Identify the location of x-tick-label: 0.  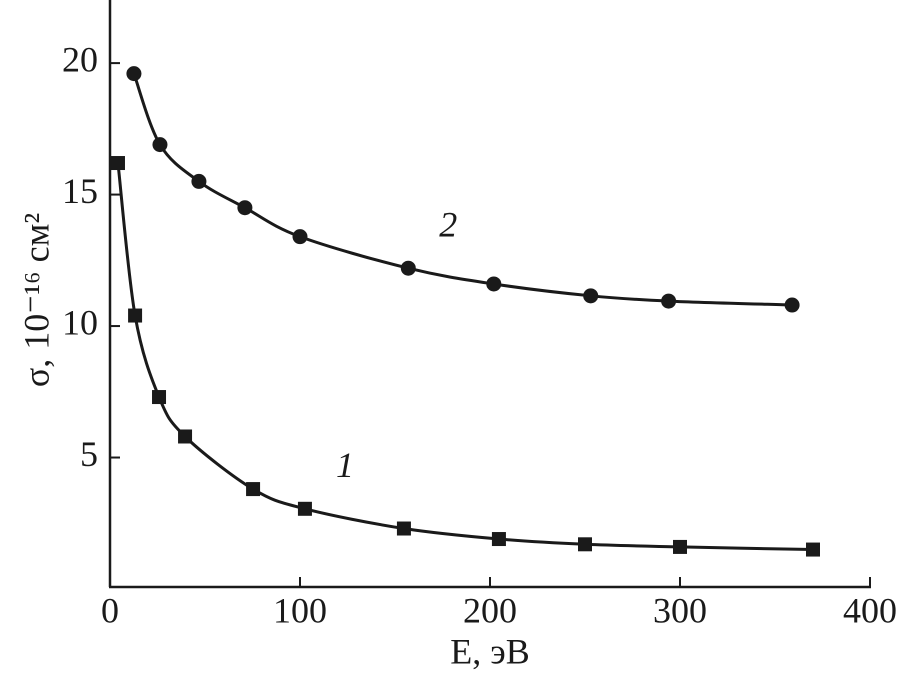
(110, 610).